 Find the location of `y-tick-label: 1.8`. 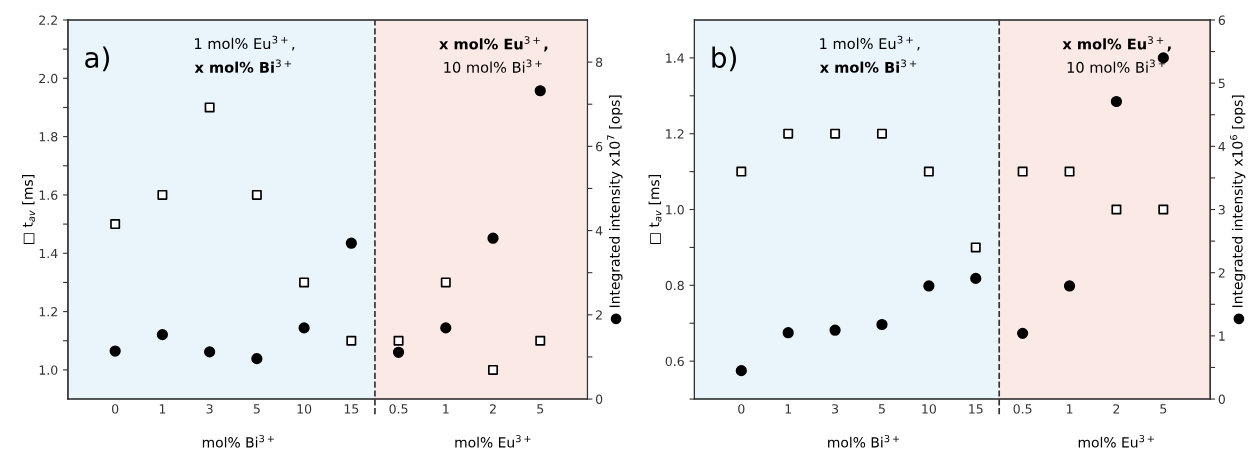

y-tick-label: 1.8 is located at coordinates (48, 137).